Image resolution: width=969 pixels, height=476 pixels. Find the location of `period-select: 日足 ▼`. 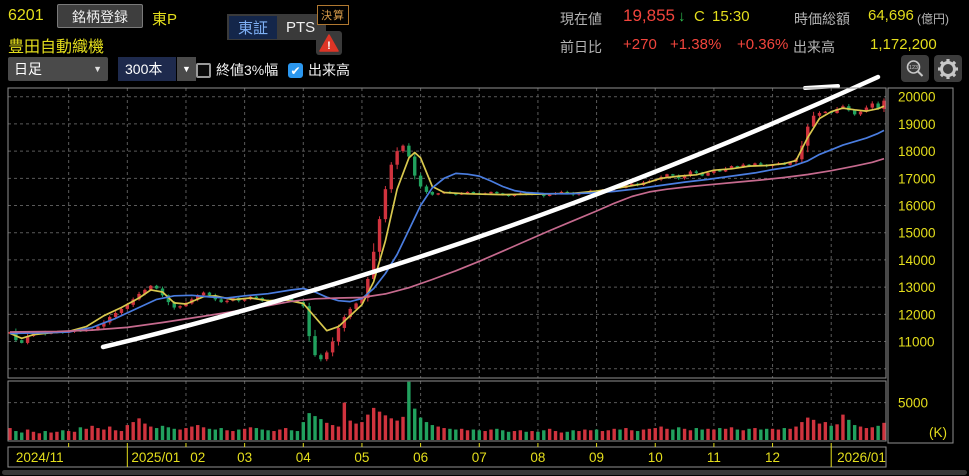

period-select: 日足 ▼ is located at coordinates (58, 69).